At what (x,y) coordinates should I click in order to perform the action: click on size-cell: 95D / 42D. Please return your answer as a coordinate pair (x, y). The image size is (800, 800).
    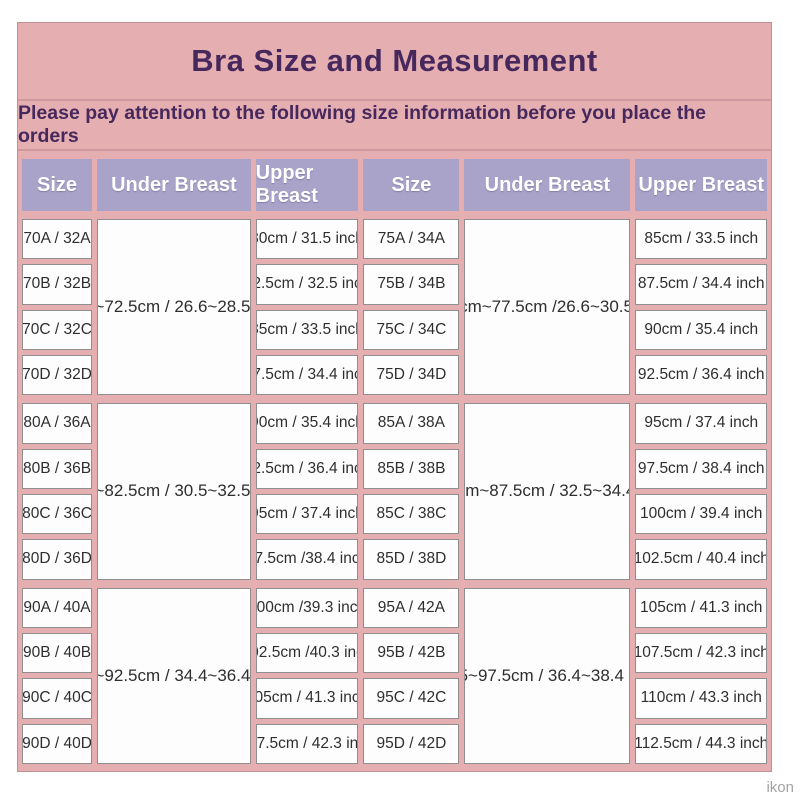
    Looking at the image, I should click on (411, 743).